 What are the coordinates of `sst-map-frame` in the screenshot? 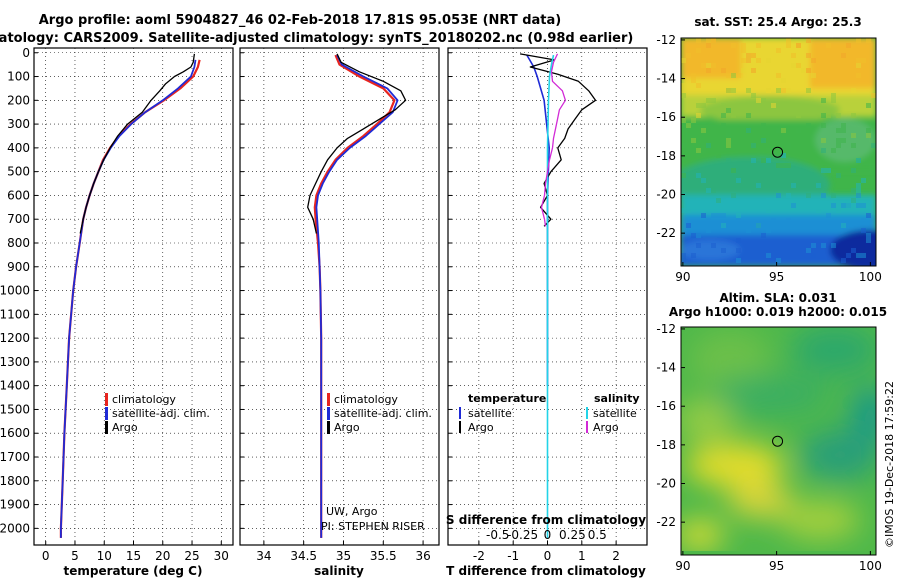 It's located at (778, 152).